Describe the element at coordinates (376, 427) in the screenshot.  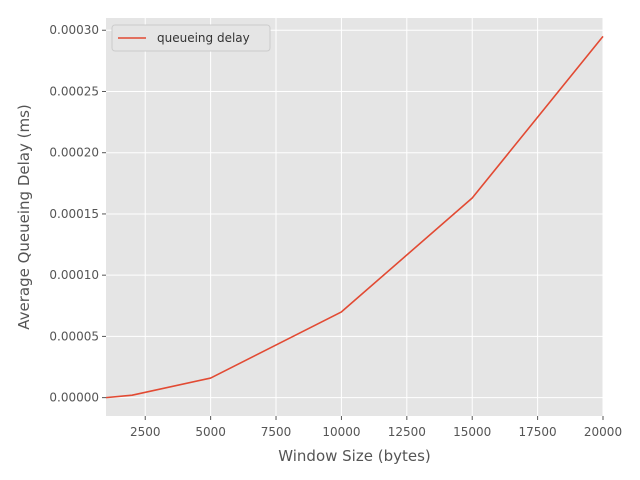
I see `x-axis-ticks: 2500 5000 7500 10000 12500 15000 17500 20000` at that location.